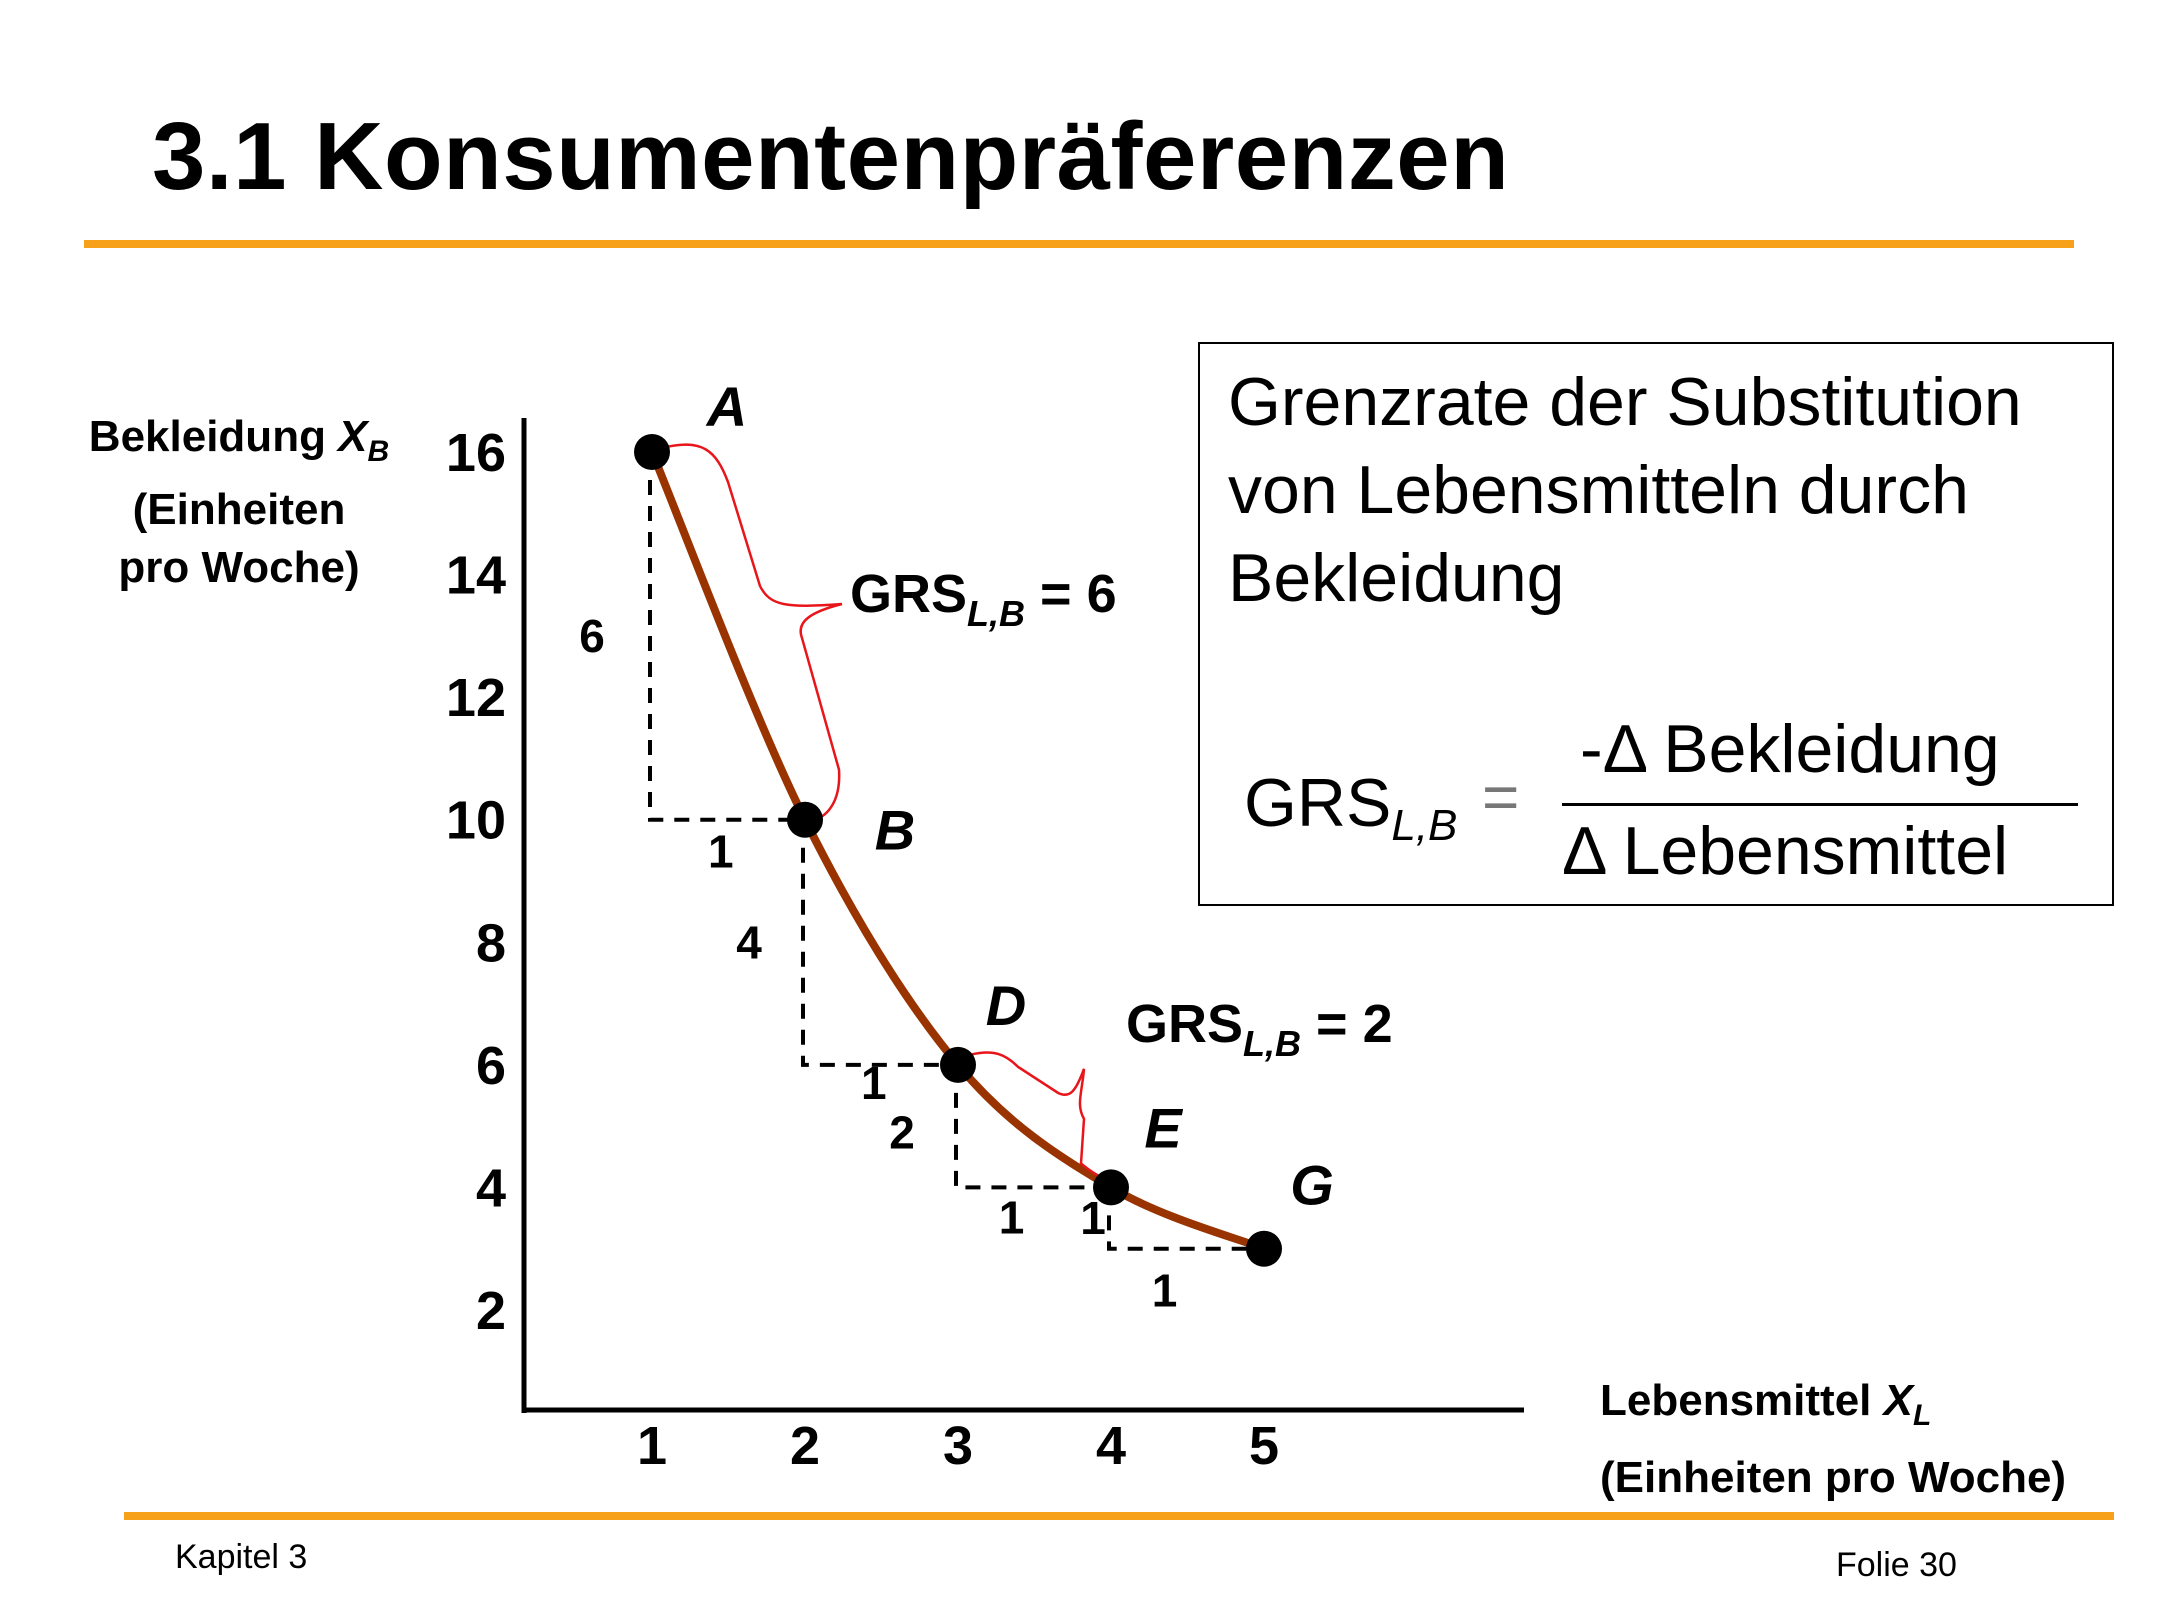  What do you see at coordinates (1790, 749) in the screenshot?
I see `formula-numerator: -Δ Bekleidung` at bounding box center [1790, 749].